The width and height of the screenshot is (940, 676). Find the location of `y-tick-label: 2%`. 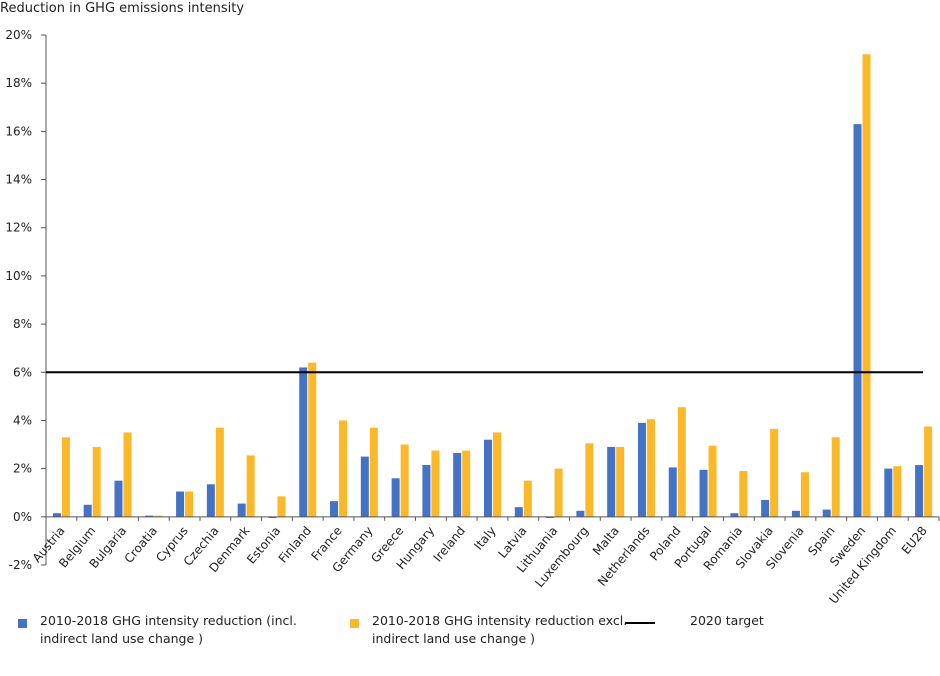

y-tick-label: 2% is located at coordinates (22, 469).